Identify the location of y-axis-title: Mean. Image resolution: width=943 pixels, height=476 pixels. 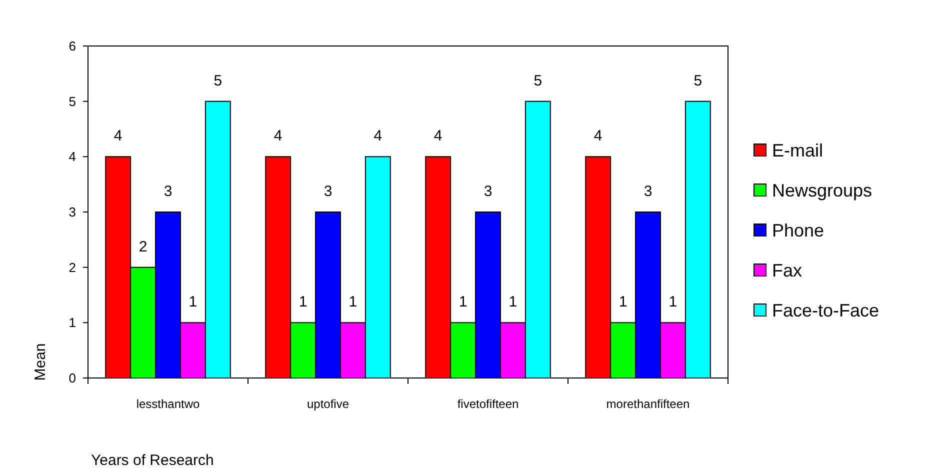
(40, 362).